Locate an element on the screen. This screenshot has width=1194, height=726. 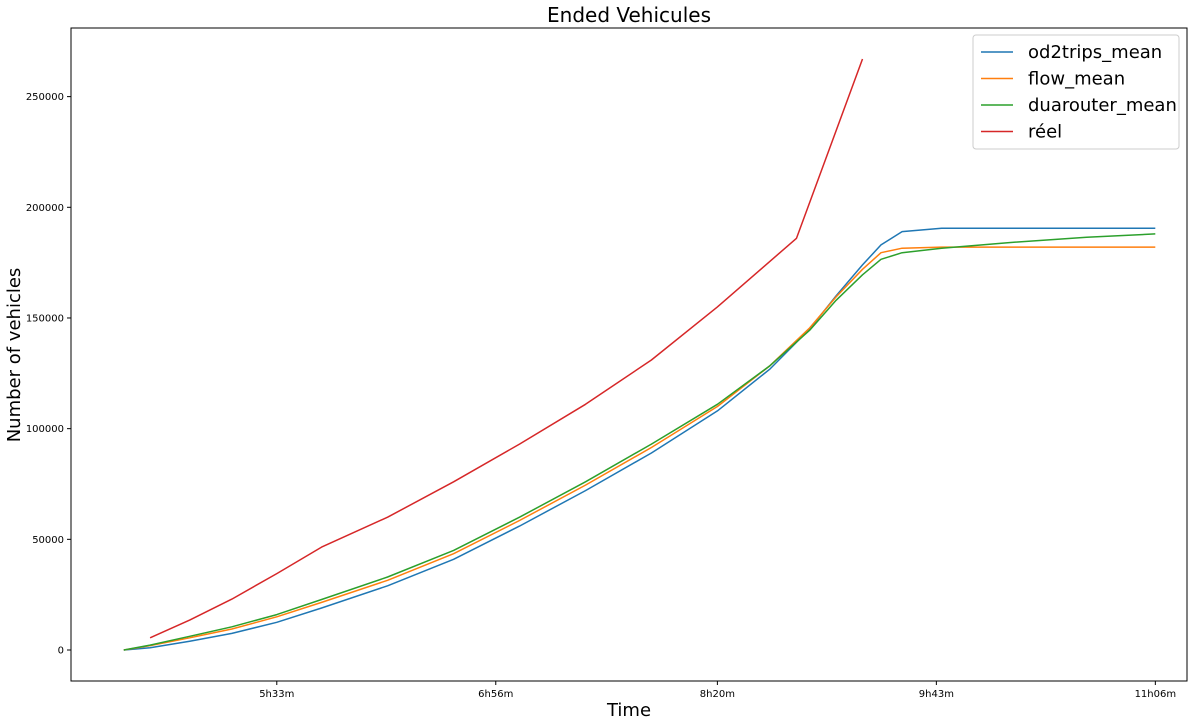
x-tick-label: 6h56m is located at coordinates (495, 694).